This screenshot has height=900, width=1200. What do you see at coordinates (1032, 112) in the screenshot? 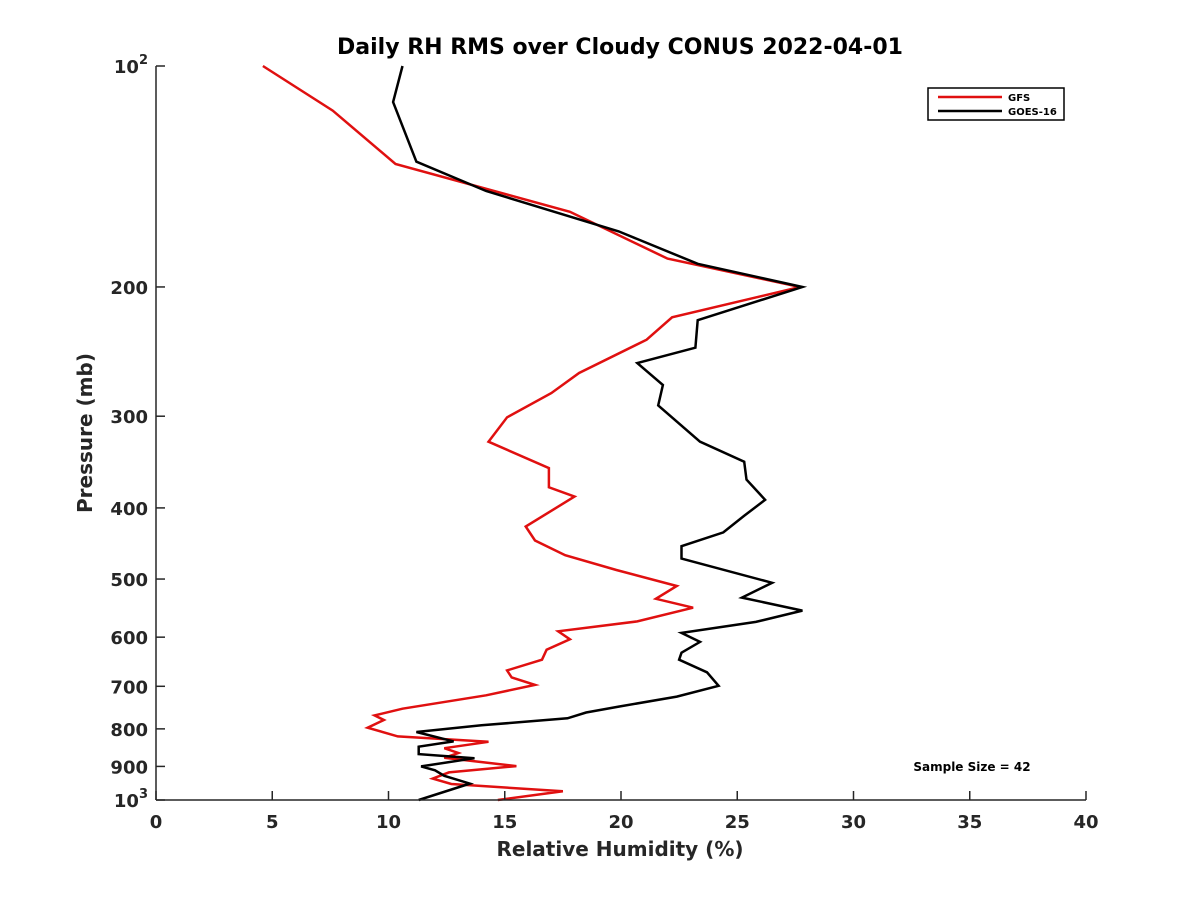
I see `legend-label-goes16: GOES-16` at bounding box center [1032, 112].